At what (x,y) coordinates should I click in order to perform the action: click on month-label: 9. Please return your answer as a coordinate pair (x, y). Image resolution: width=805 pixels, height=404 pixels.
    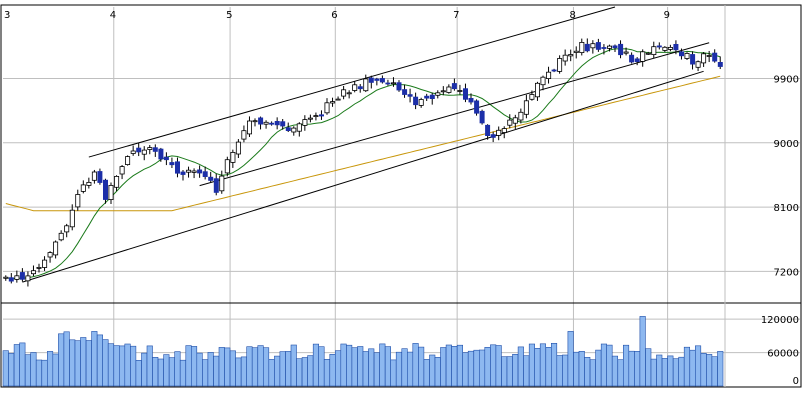
    Looking at the image, I should click on (667, 15).